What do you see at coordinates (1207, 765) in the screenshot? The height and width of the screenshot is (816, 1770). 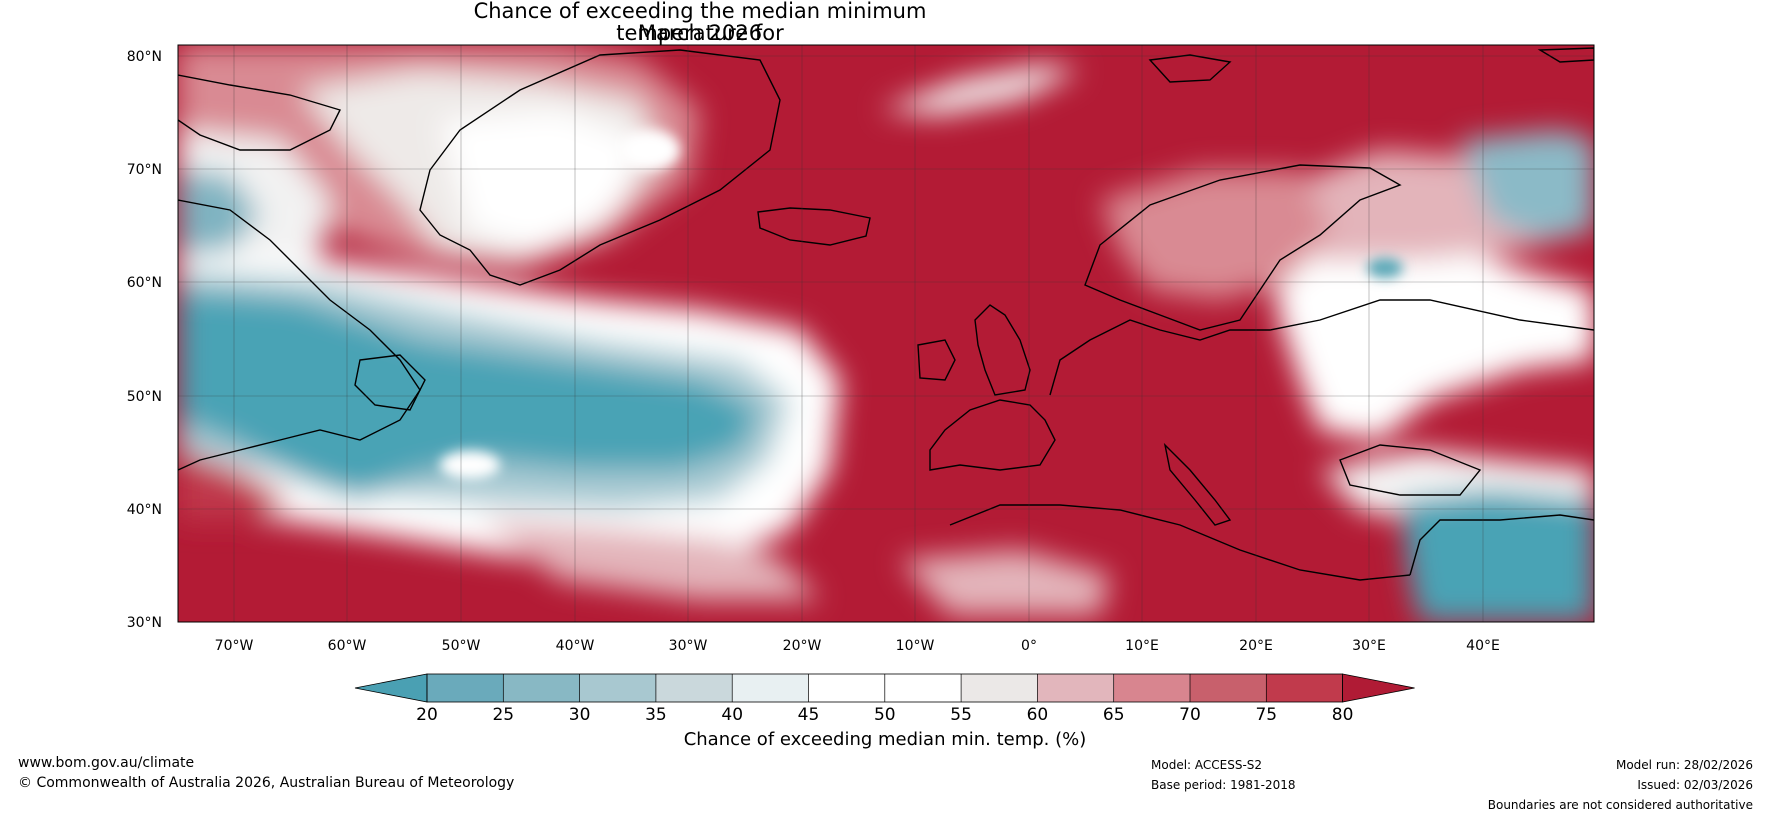 I see `footer-model: Model: ACCESS-S2` at bounding box center [1207, 765].